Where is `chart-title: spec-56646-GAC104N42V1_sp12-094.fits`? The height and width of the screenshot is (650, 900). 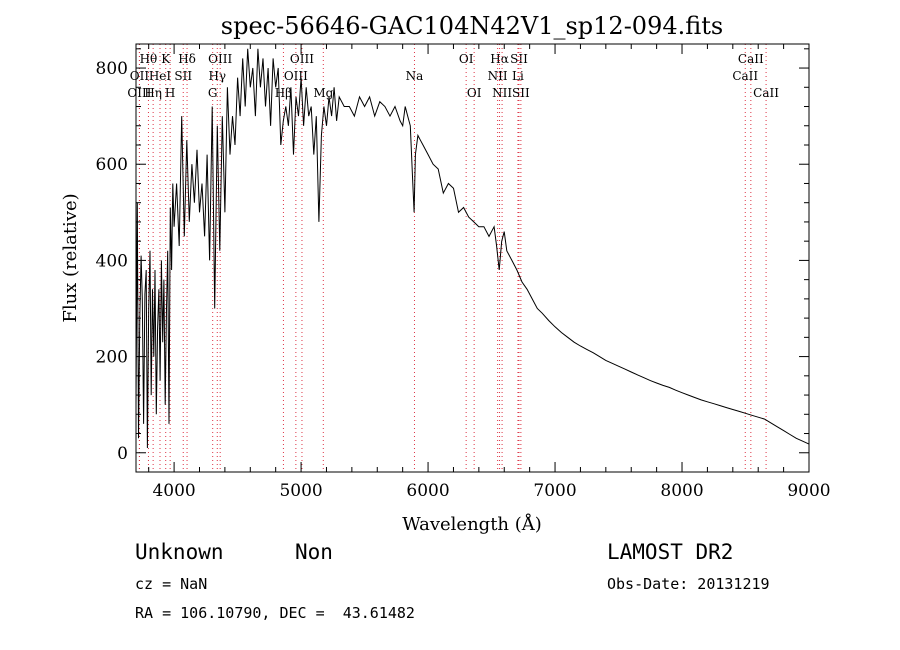 chart-title: spec-56646-GAC104N42V1_sp12-094.fits is located at coordinates (472, 26).